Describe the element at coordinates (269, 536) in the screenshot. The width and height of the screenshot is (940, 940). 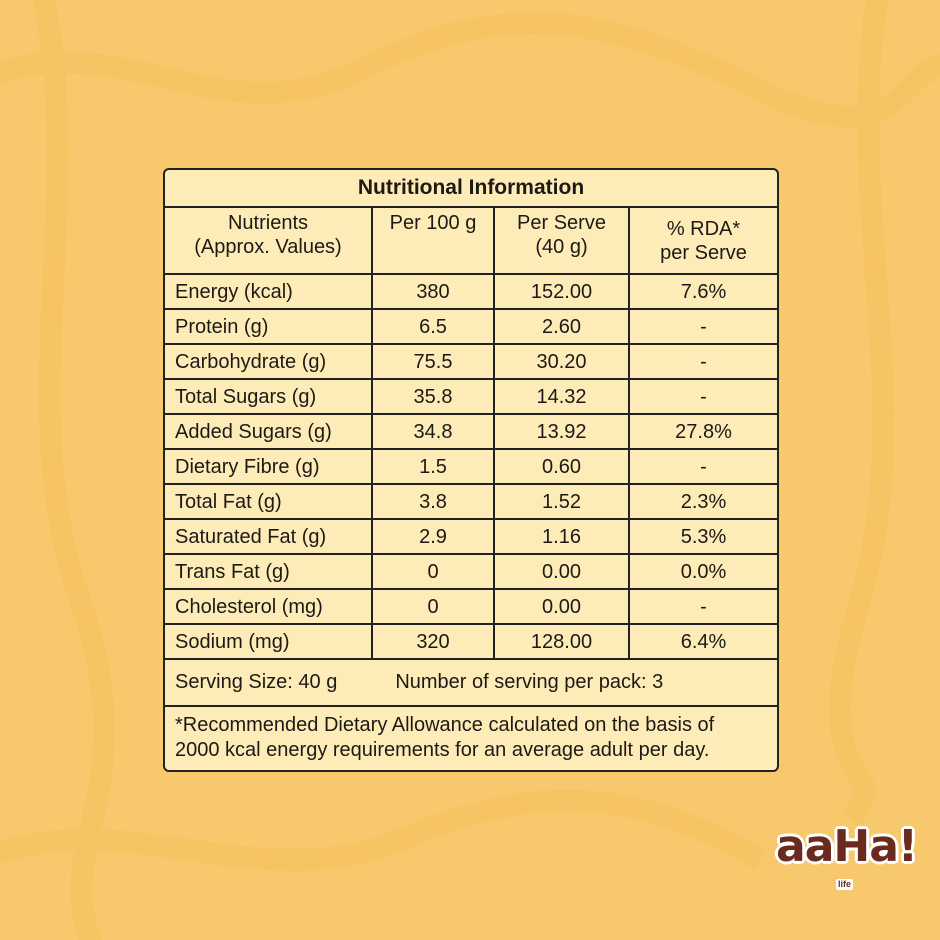
I see `nutrient-name: Saturated Fat (g)` at that location.